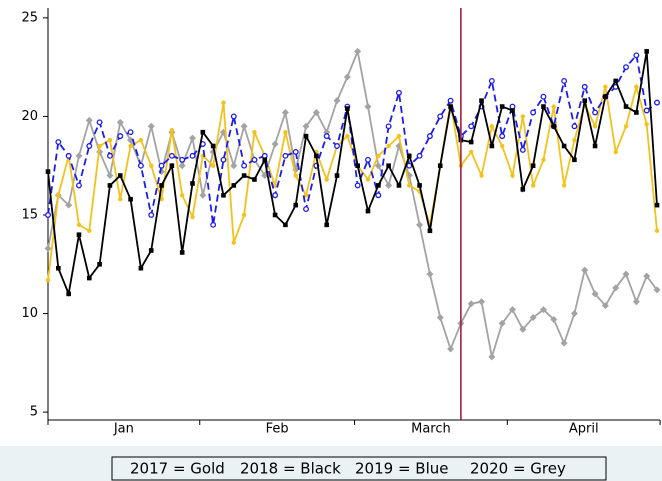 This screenshot has width=662, height=481. What do you see at coordinates (29, 116) in the screenshot?
I see `y-tick-label: 20` at bounding box center [29, 116].